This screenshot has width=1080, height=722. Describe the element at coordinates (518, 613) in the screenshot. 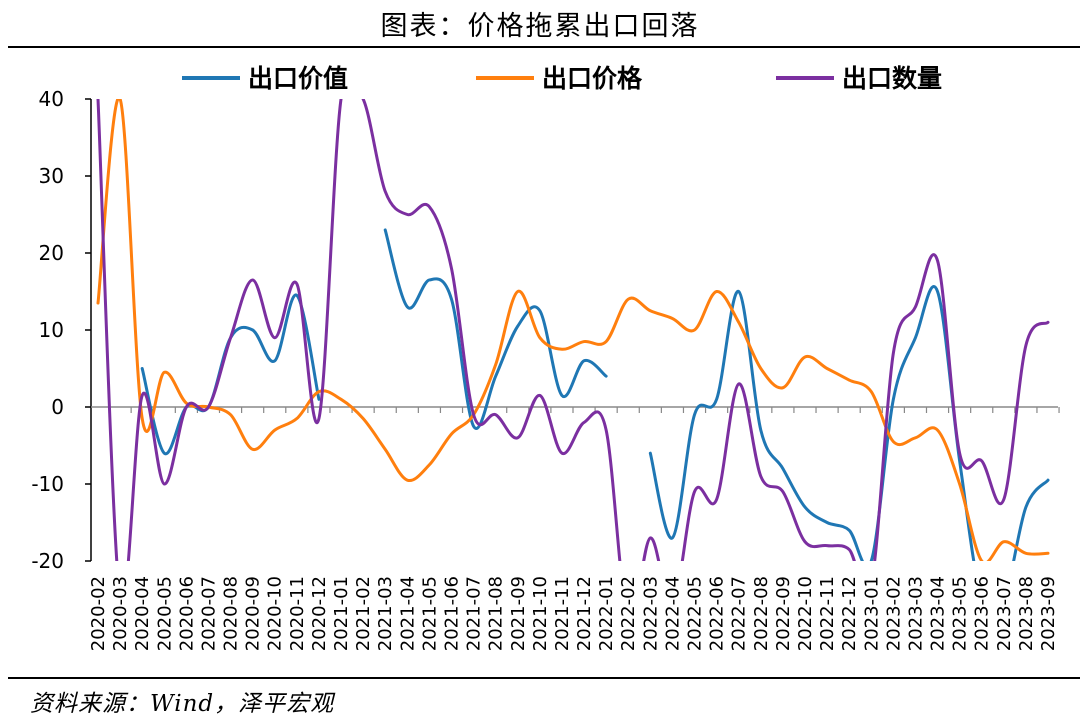

I see `x-tick-label: 2021-09` at that location.